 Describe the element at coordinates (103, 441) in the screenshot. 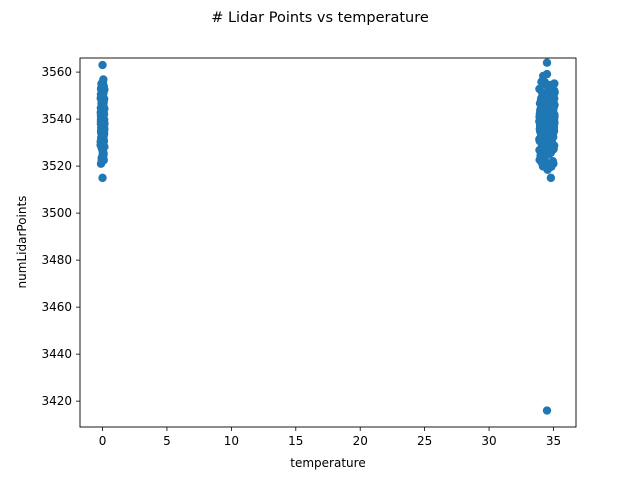

I see `x-tick-label: 0` at that location.